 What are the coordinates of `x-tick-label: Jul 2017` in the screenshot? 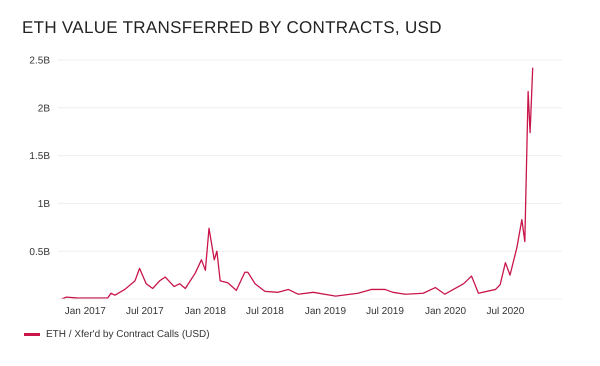 It's located at (145, 312).